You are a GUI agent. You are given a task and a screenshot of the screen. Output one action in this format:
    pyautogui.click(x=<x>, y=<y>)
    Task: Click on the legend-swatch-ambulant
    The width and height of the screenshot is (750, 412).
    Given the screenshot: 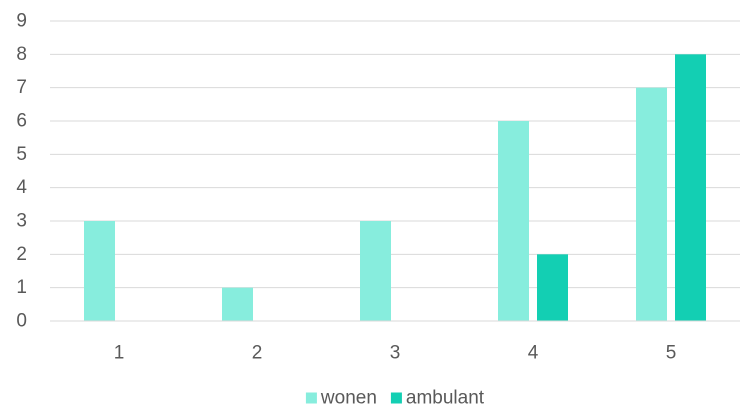 What is the action you would take?
    pyautogui.click(x=396, y=398)
    